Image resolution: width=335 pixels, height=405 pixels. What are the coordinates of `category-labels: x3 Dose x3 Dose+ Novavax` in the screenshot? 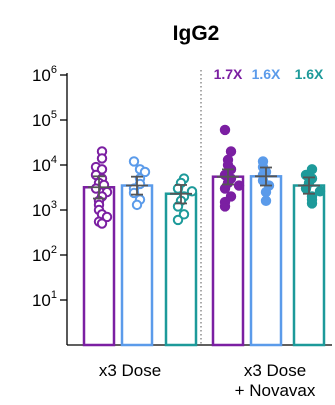 It's located at (207, 380).